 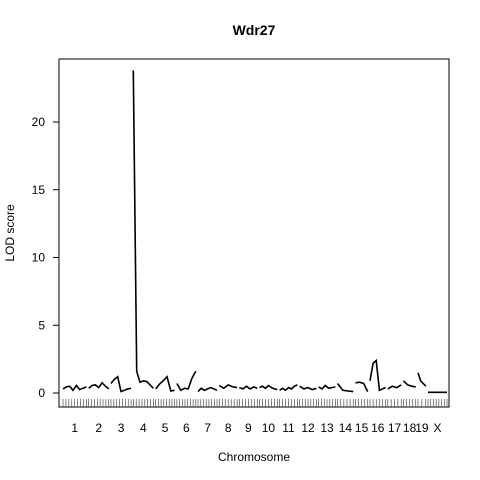 What do you see at coordinates (10, 233) in the screenshot?
I see `y-axis-label: LOD score` at bounding box center [10, 233].